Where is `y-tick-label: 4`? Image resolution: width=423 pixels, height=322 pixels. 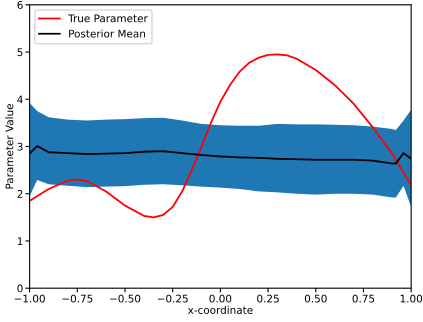 y-tick-label: 4 is located at coordinates (20, 100).